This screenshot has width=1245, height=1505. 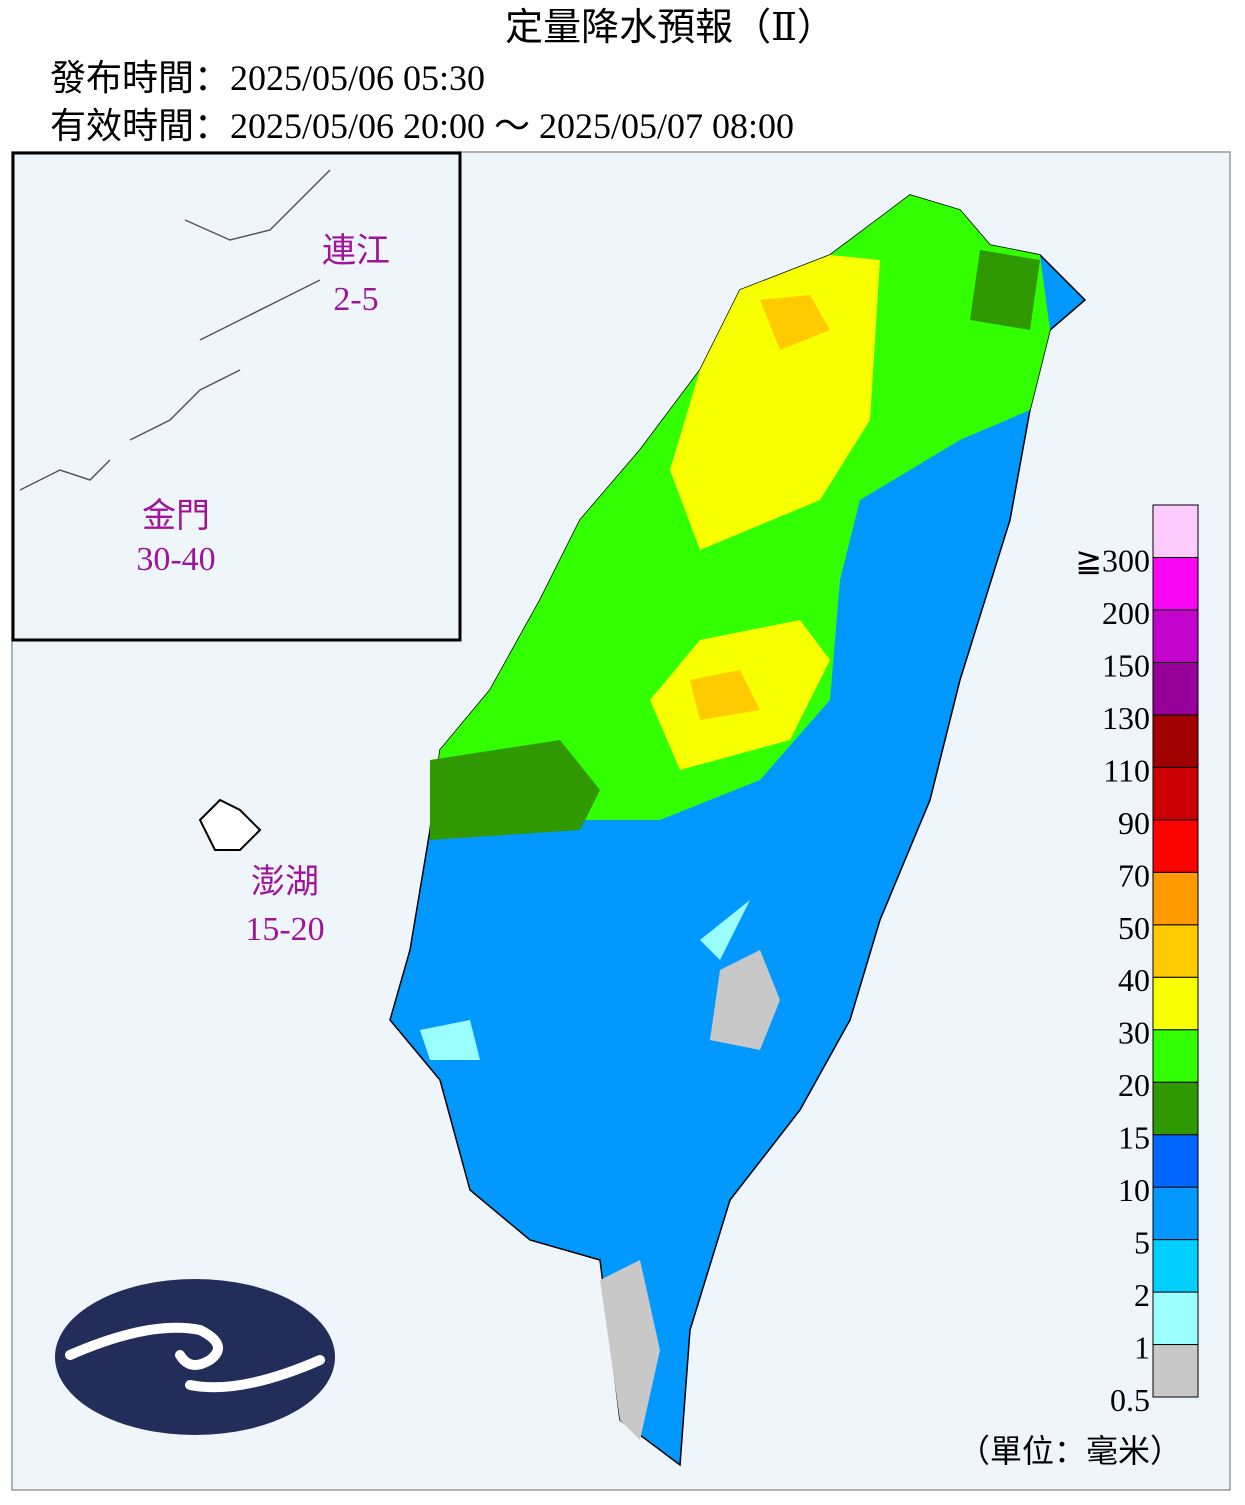 I want to click on region-range: 2-5, so click(x=355, y=299).